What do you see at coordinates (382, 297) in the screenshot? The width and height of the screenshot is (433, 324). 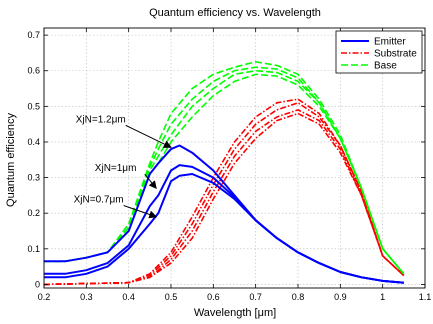 I see `x-tick-label: 1` at bounding box center [382, 297].